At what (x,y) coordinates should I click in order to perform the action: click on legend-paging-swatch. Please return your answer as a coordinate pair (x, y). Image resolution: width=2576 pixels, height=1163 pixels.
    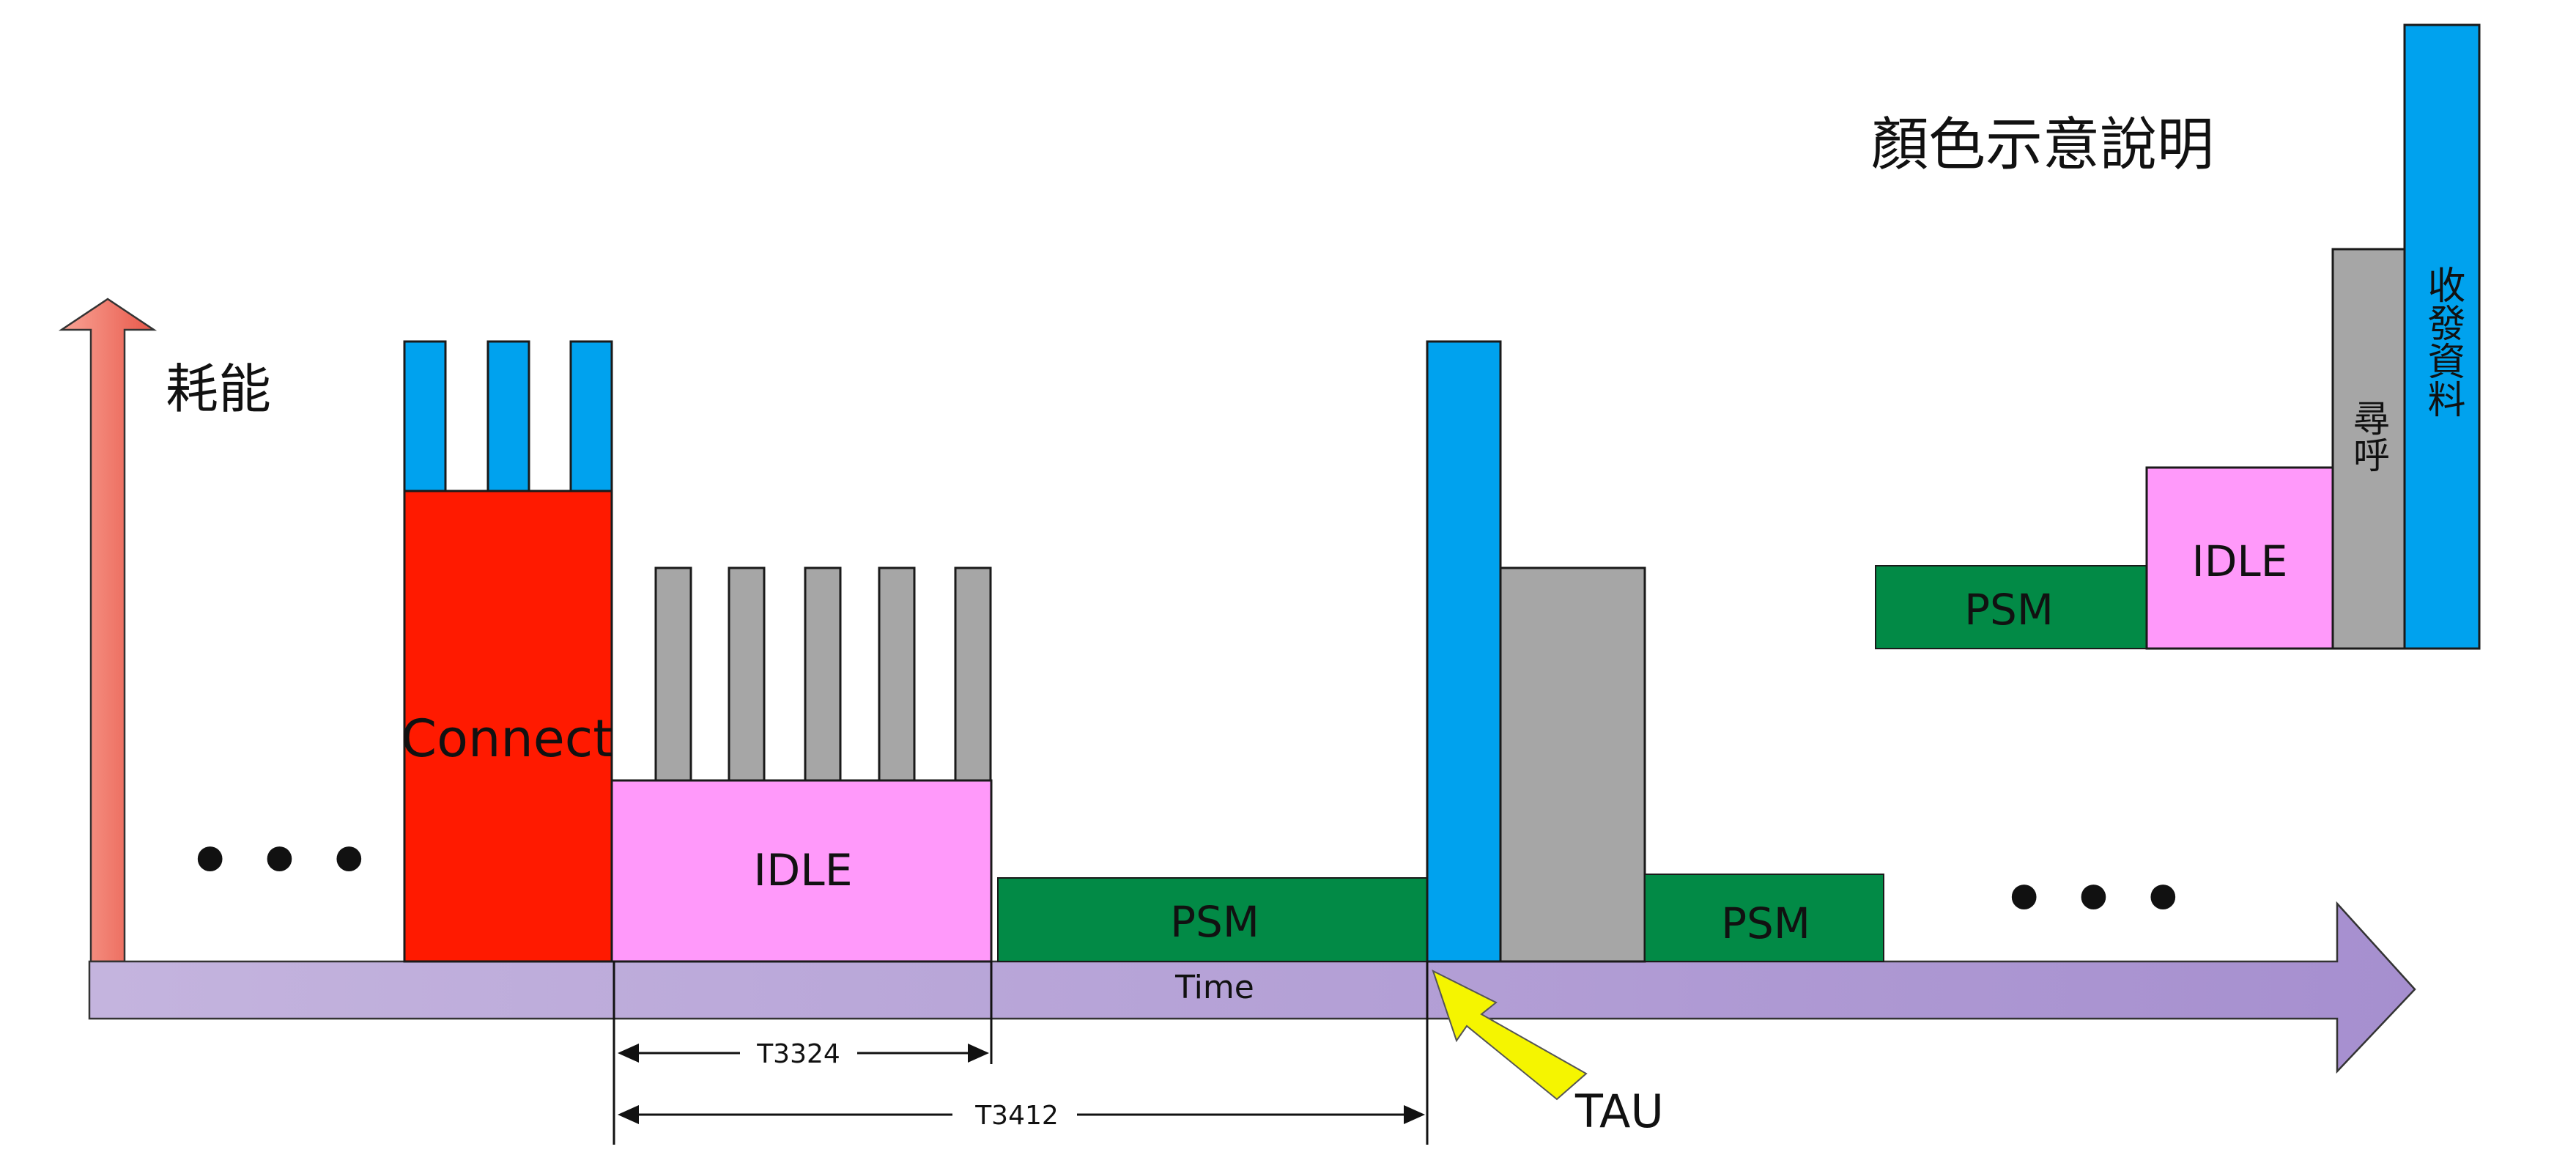
    Looking at the image, I should click on (2368, 449).